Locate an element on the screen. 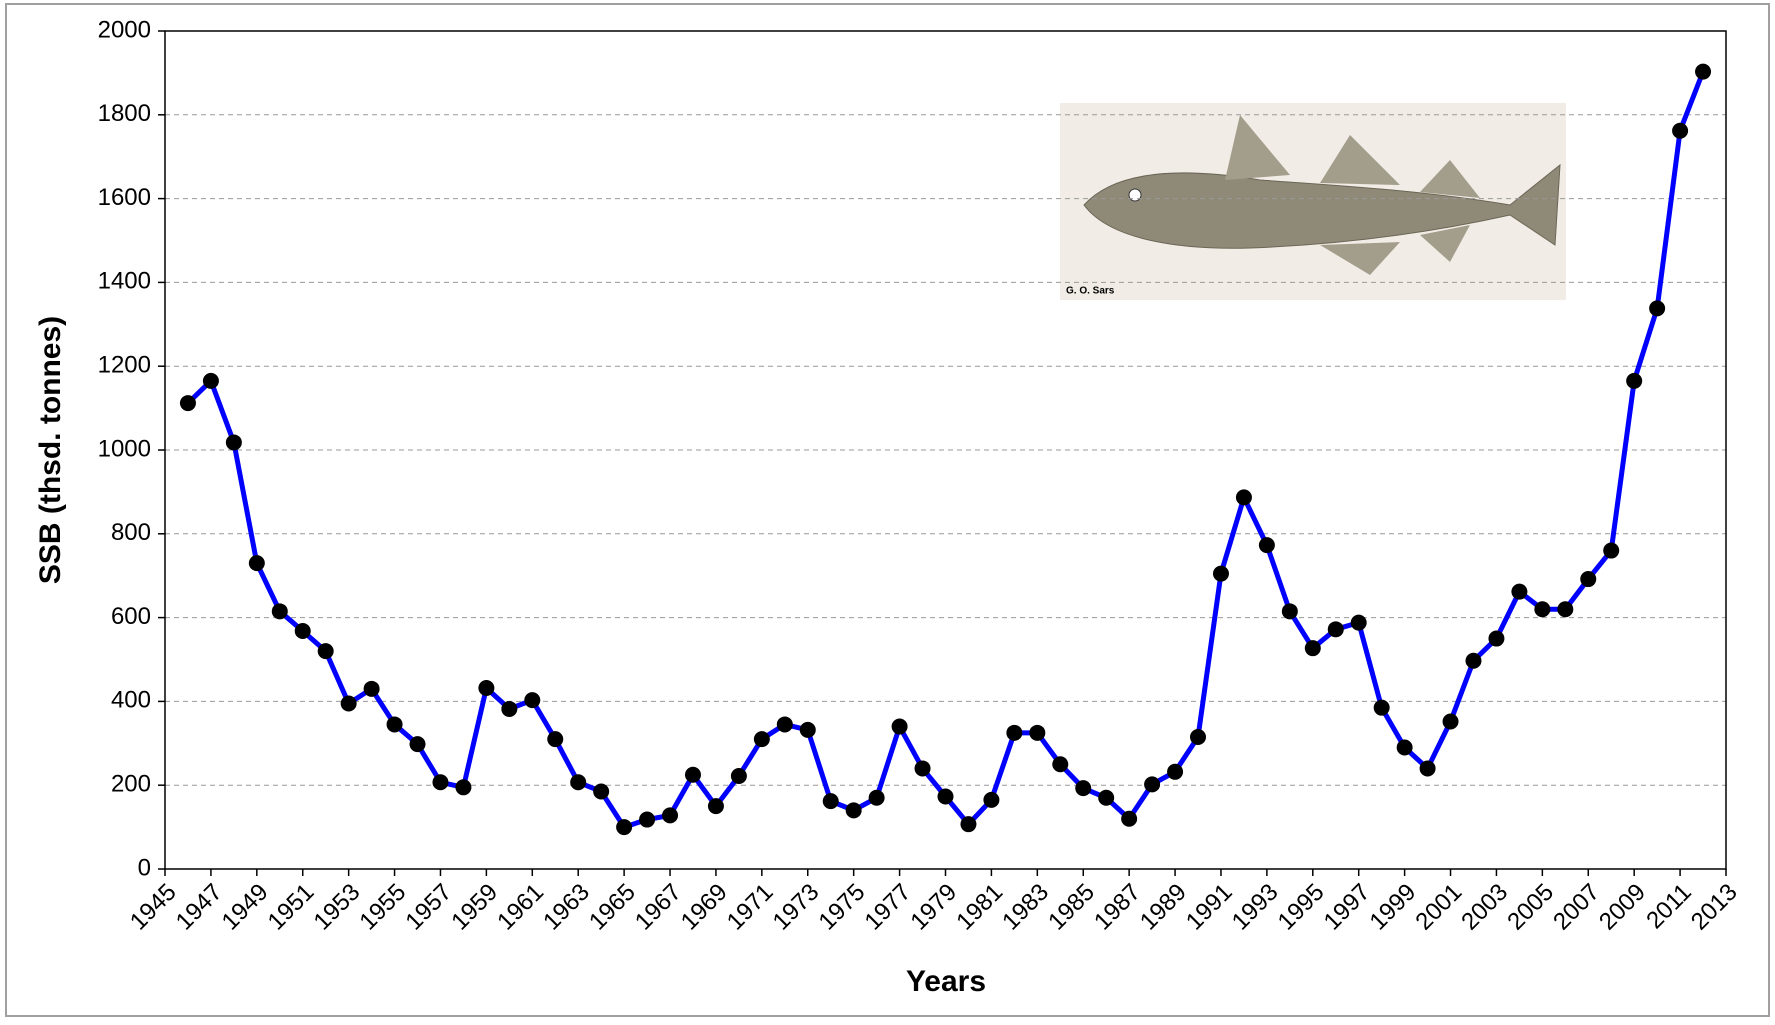 The width and height of the screenshot is (1775, 1025). fish-fins is located at coordinates (1352, 195).